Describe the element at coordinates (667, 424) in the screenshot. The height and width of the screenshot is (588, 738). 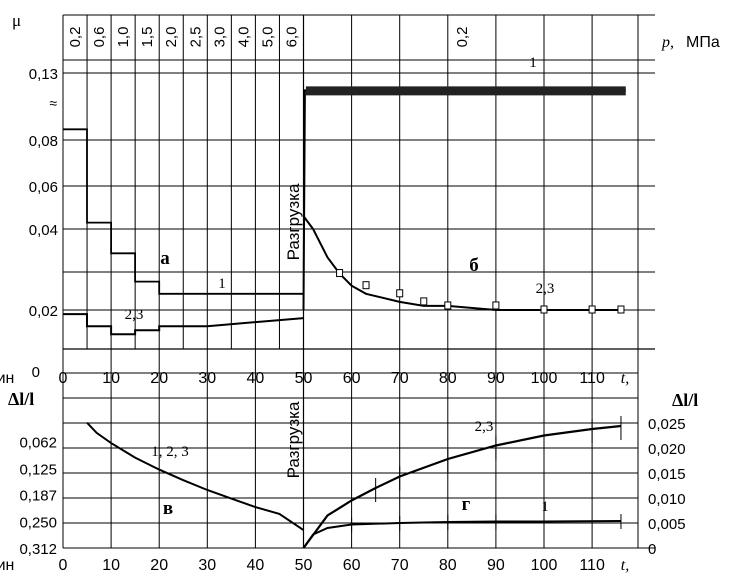
I see `deform-tick-label-right: 0,025` at that location.